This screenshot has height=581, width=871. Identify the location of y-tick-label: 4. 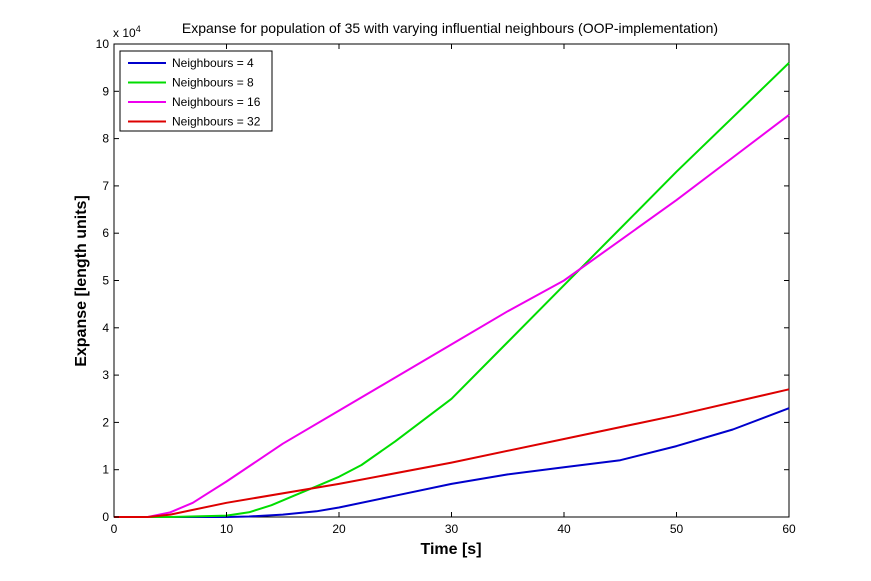
(105, 328).